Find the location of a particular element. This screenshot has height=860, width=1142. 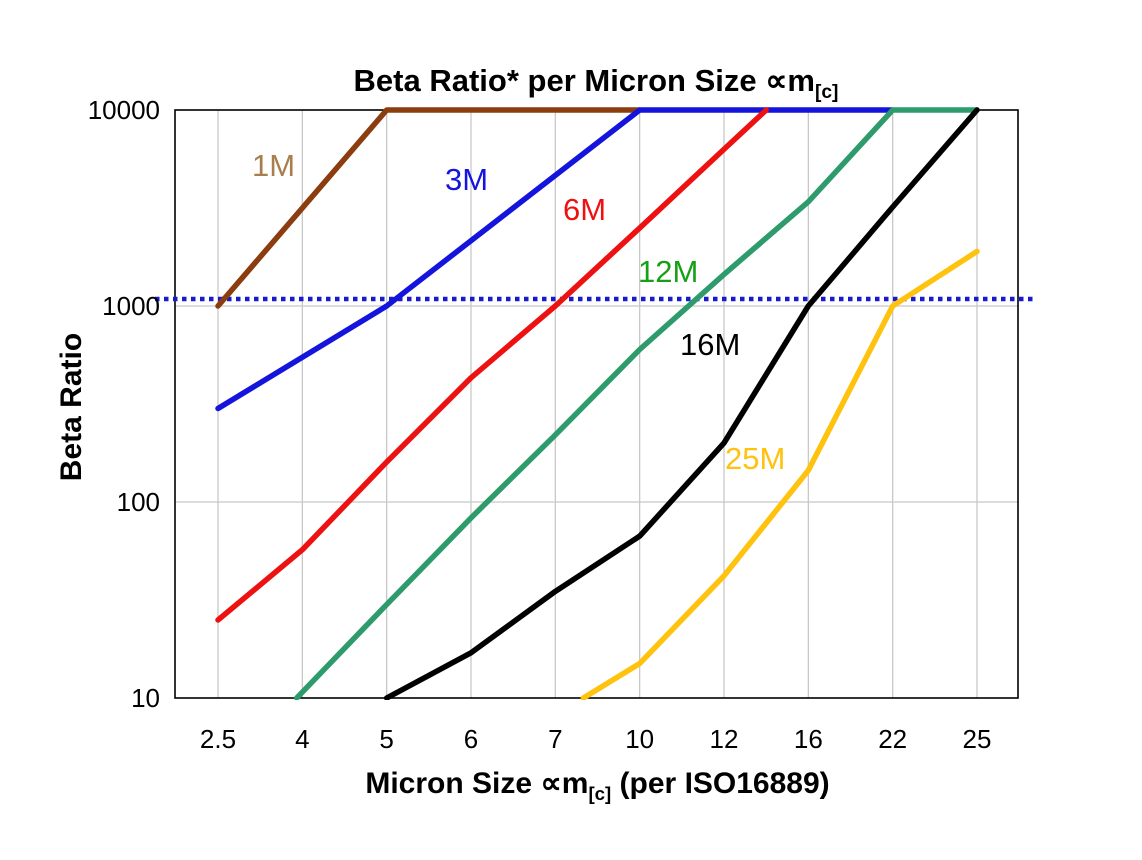

x-tick-22: 22 is located at coordinates (893, 739).